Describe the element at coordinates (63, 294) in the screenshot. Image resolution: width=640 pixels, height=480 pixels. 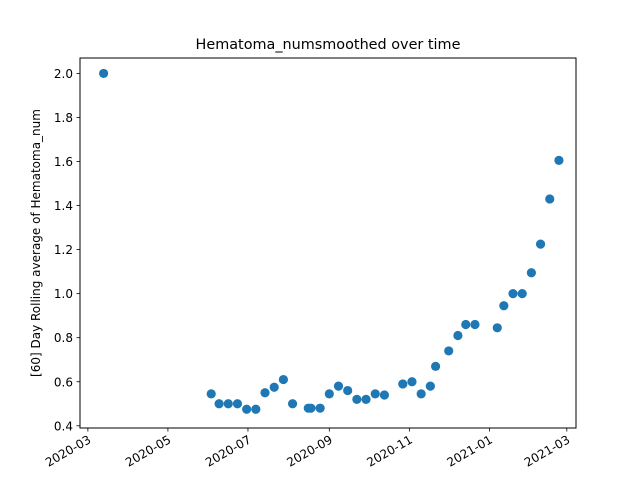
I see `y-tick-label: 1.0` at that location.